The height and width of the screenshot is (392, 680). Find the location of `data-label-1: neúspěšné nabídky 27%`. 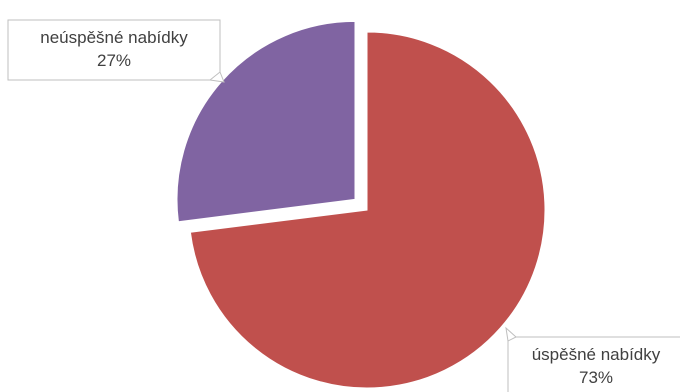

data-label-1: neúspěšné nabídky 27% is located at coordinates (116, 51).